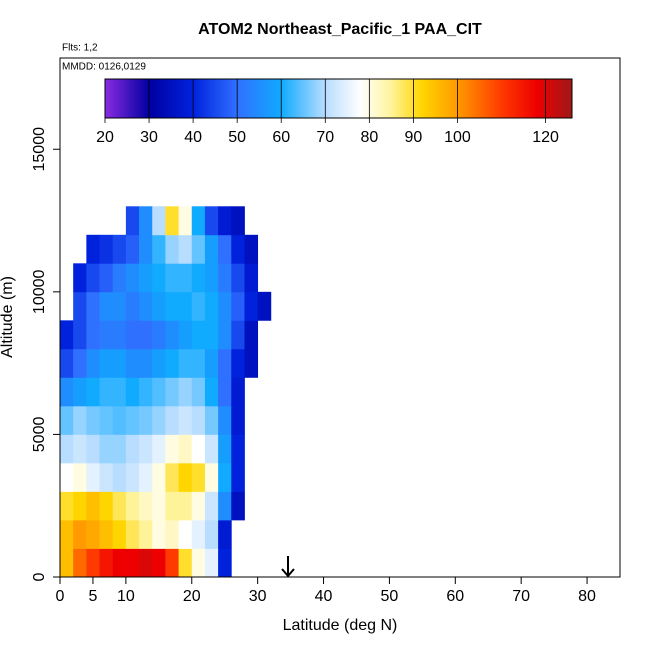 This screenshot has height=650, width=650. I want to click on chart-title: ATOM2 Northeast_Pacific_1 PAA_CIT, so click(340, 29).